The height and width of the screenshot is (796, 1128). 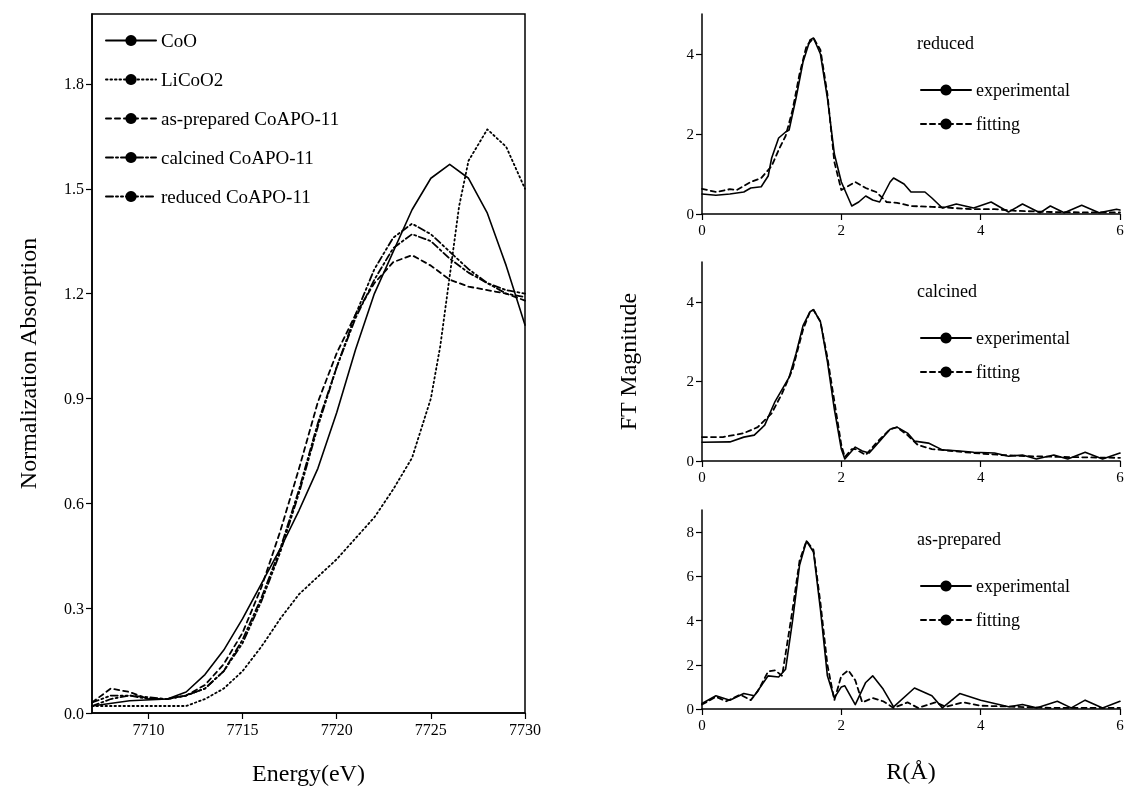 What do you see at coordinates (308, 773) in the screenshot?
I see `x-axis-title: Energy(eV)` at bounding box center [308, 773].